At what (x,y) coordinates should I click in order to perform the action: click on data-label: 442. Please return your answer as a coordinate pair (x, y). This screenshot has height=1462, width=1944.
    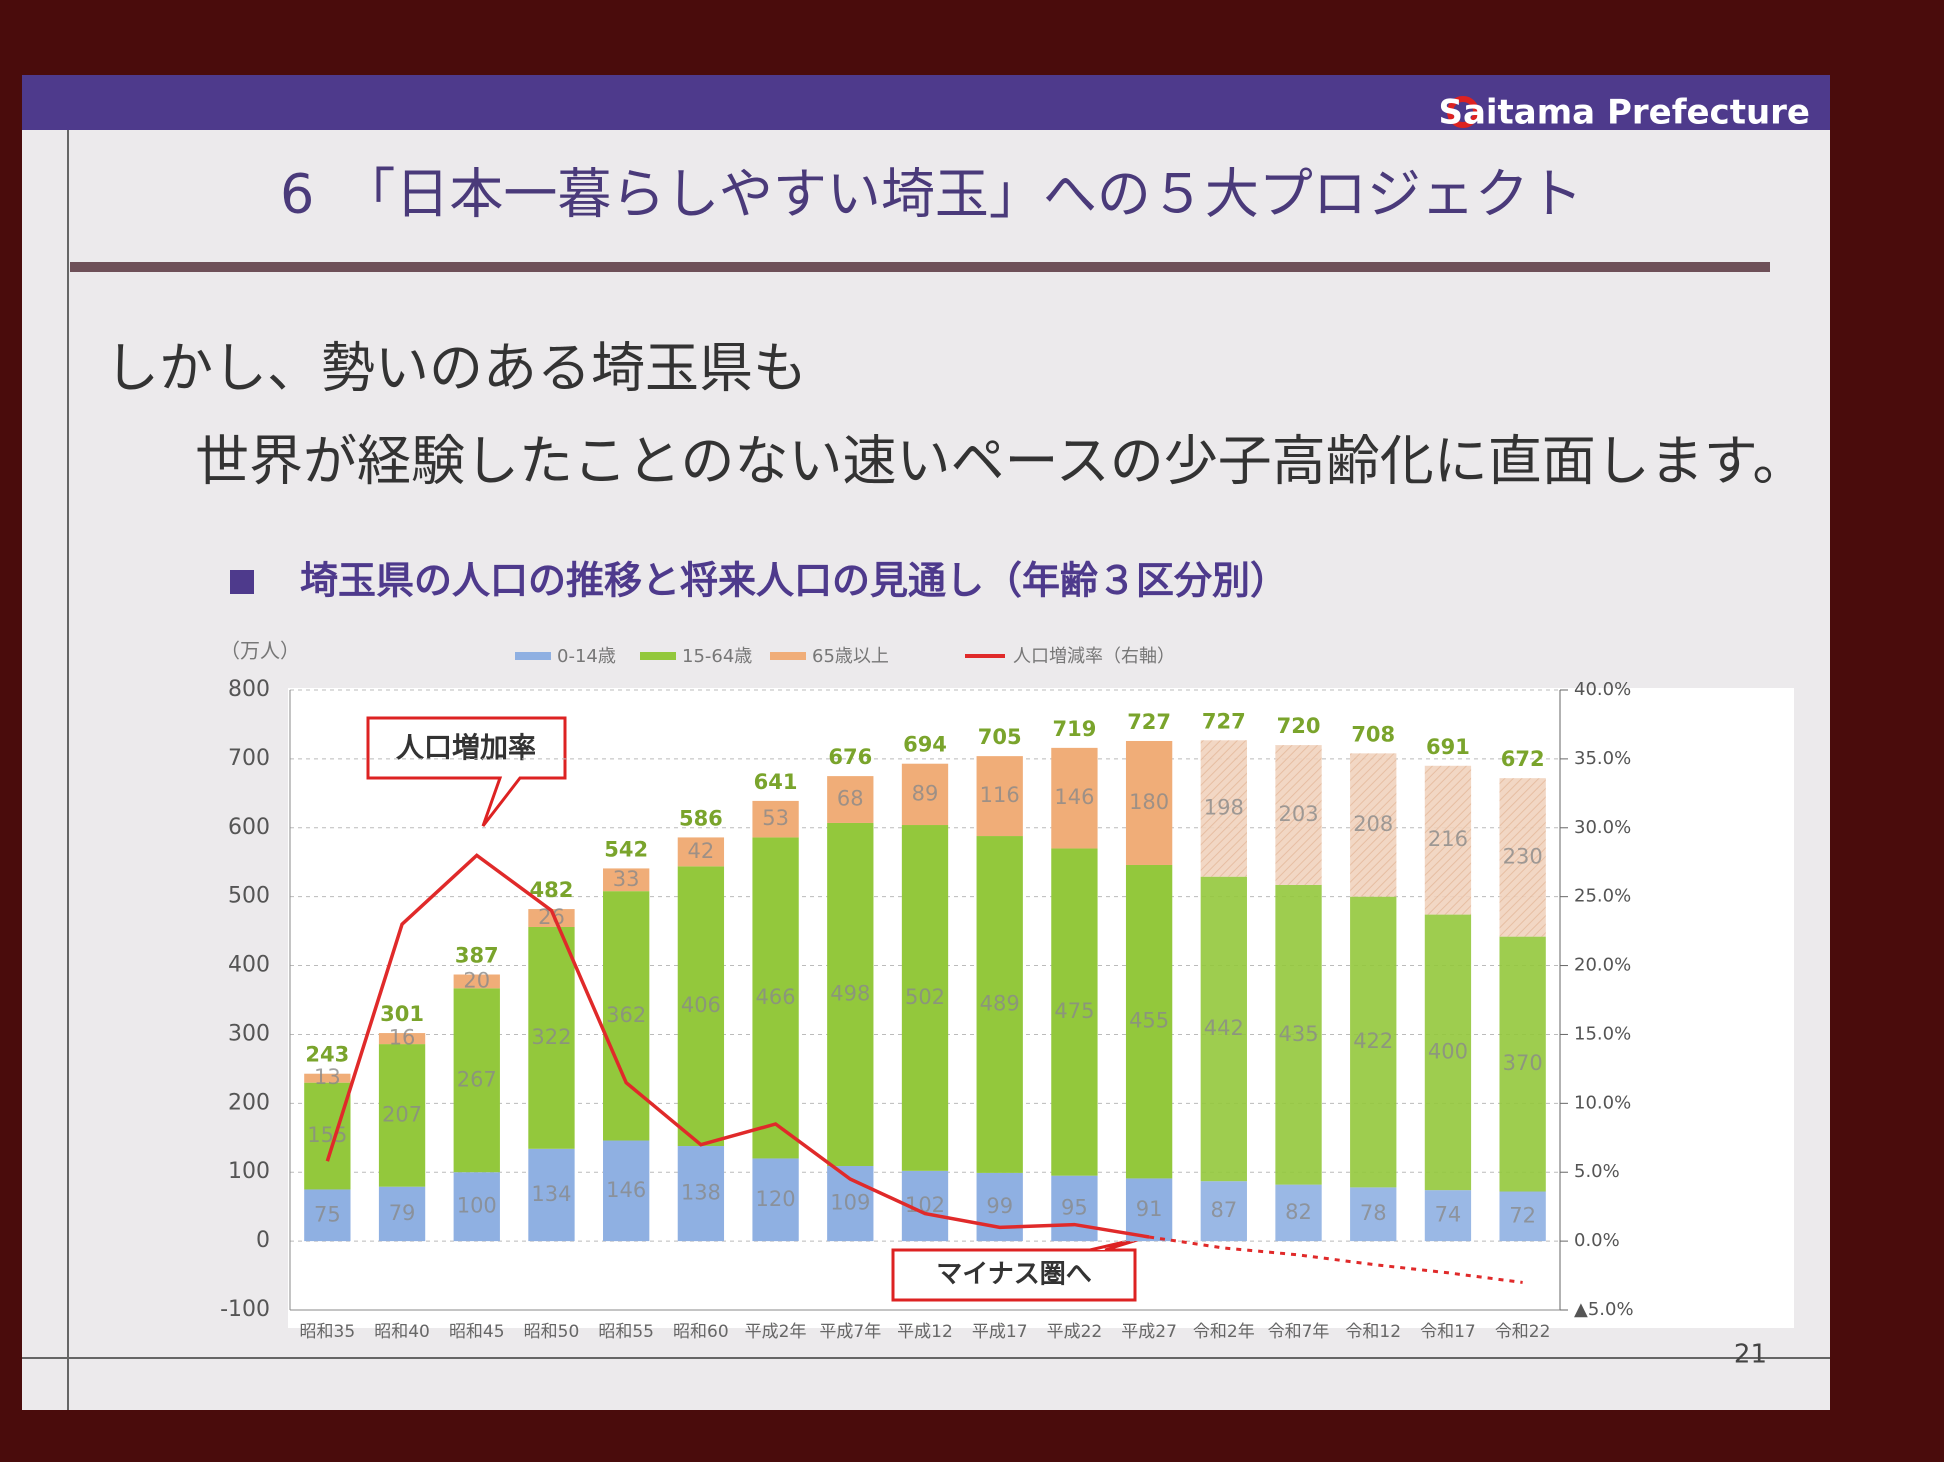
    Looking at the image, I should click on (1224, 1028).